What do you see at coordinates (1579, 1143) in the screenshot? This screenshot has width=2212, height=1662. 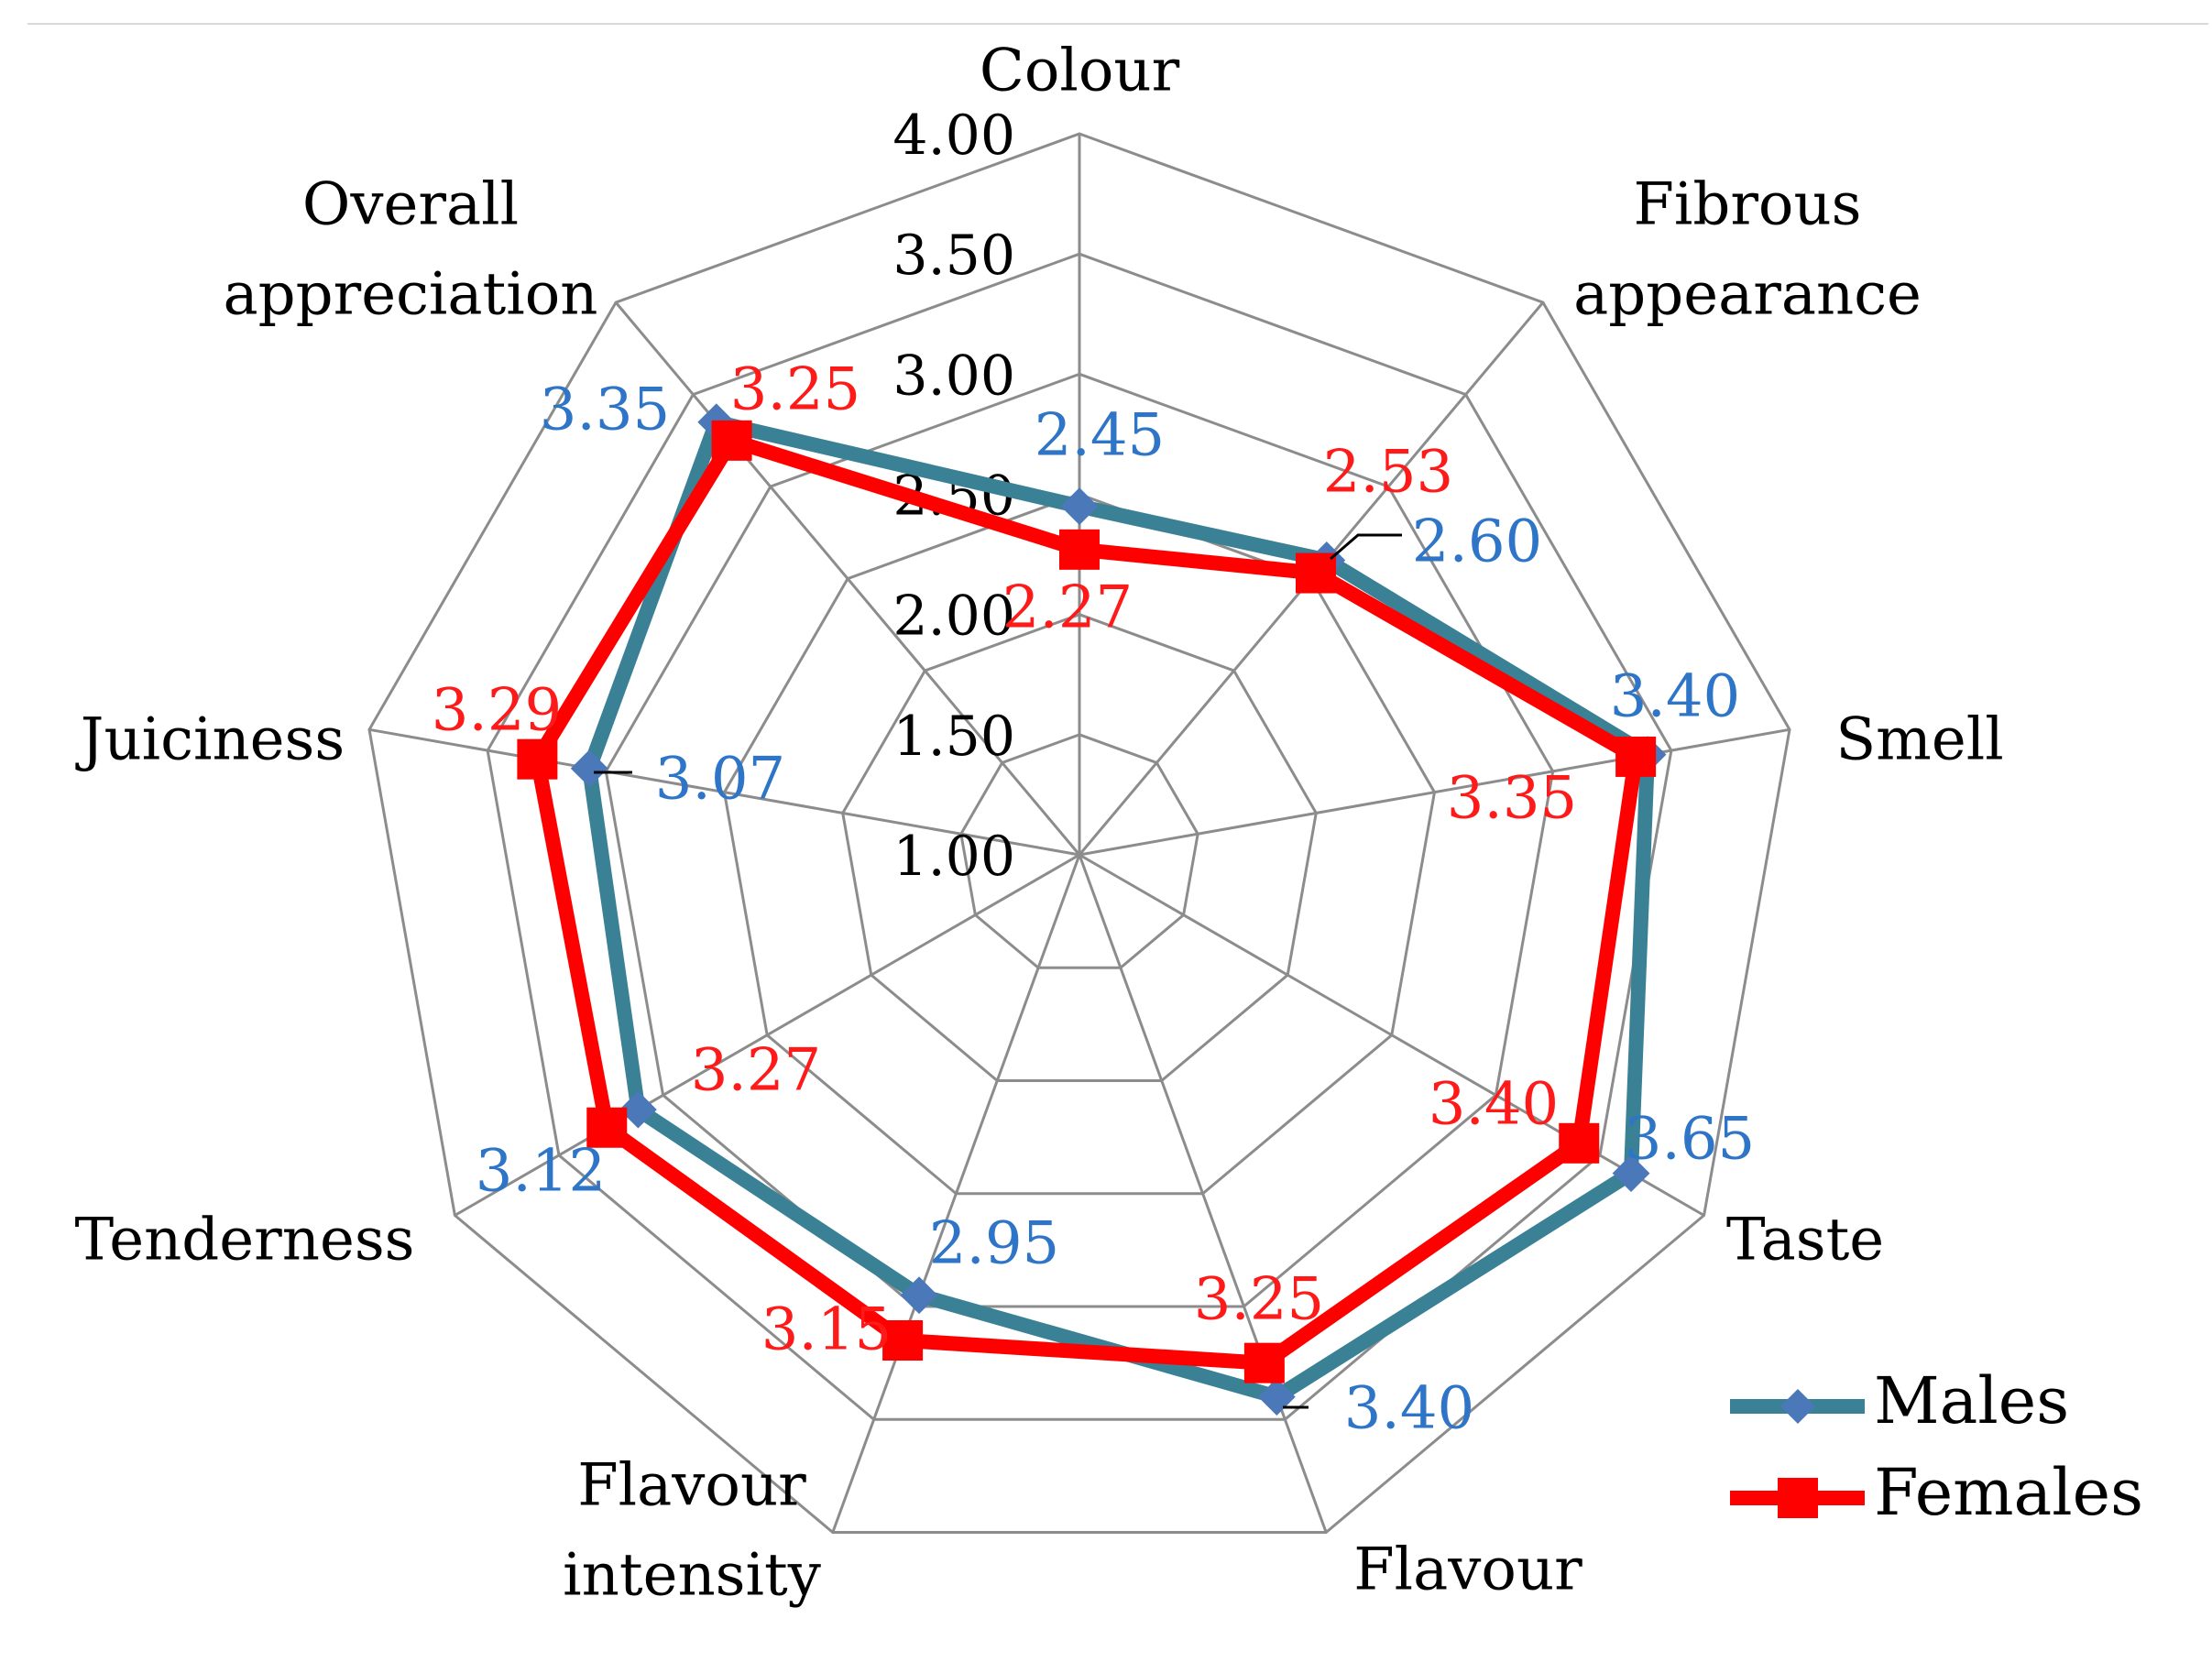 I see `point-females-taste` at bounding box center [1579, 1143].